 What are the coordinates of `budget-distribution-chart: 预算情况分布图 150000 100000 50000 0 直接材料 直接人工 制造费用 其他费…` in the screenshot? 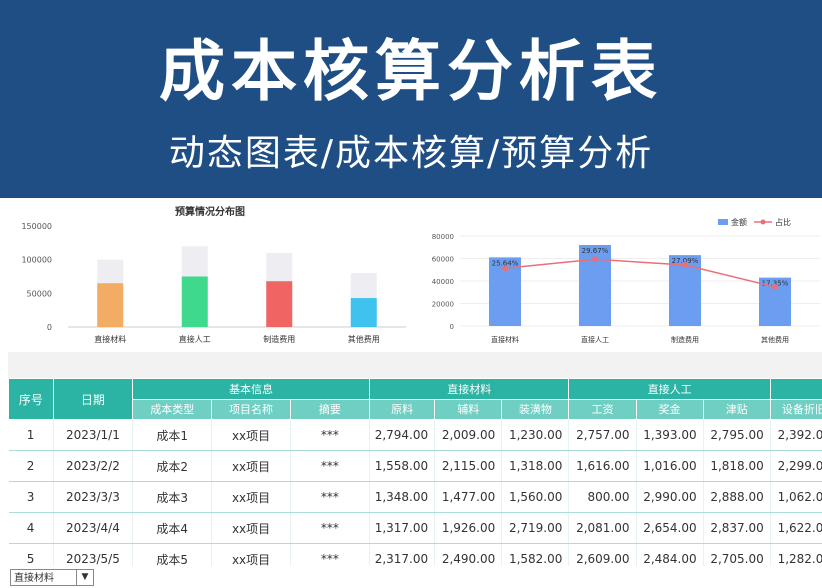 It's located at (210, 275).